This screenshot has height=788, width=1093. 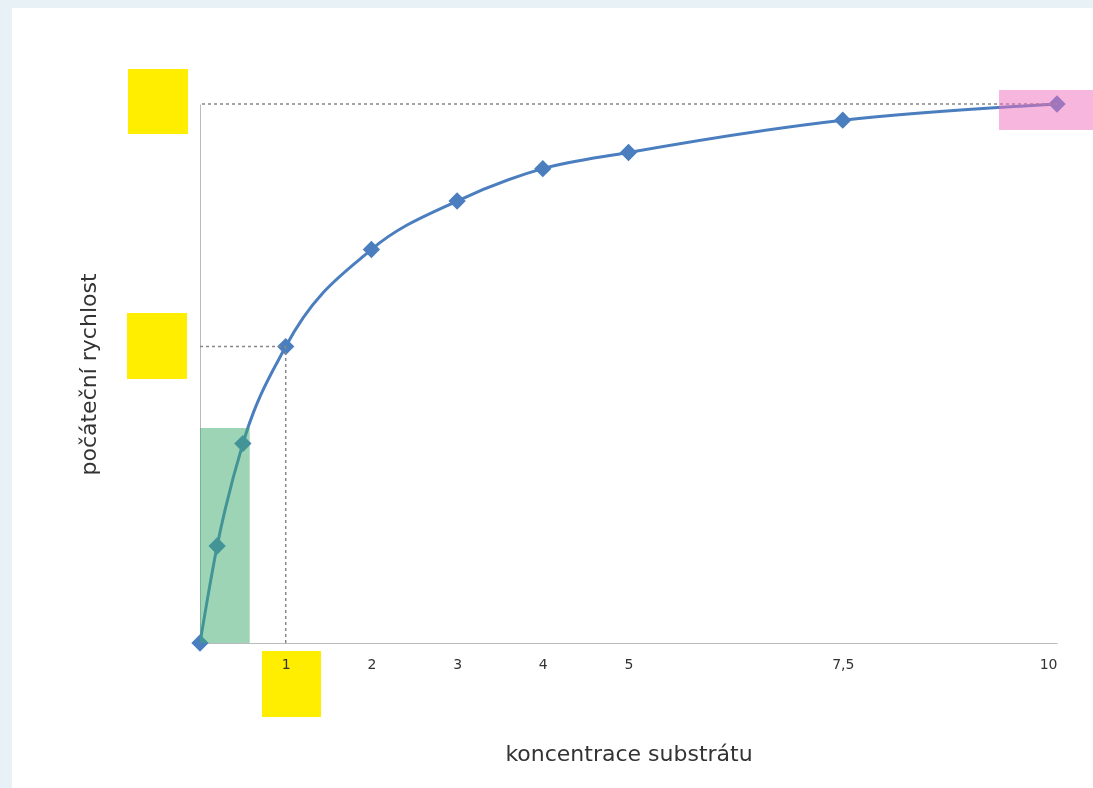 What do you see at coordinates (543, 663) in the screenshot?
I see `x-tick-label: 4` at bounding box center [543, 663].